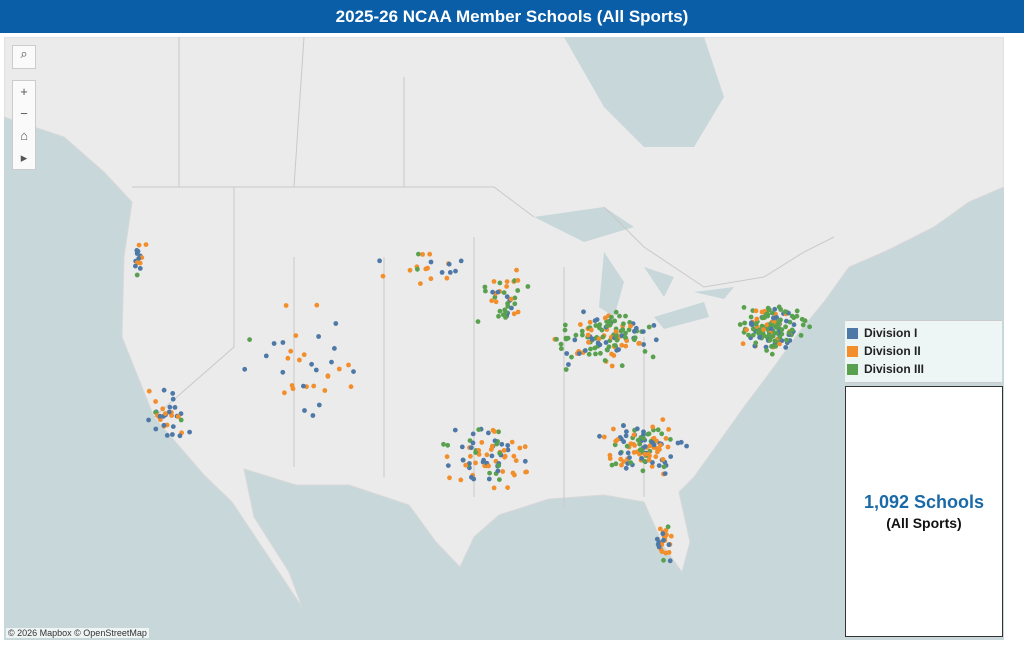  What do you see at coordinates (923, 351) in the screenshot?
I see `legend-item: Division II` at bounding box center [923, 351].